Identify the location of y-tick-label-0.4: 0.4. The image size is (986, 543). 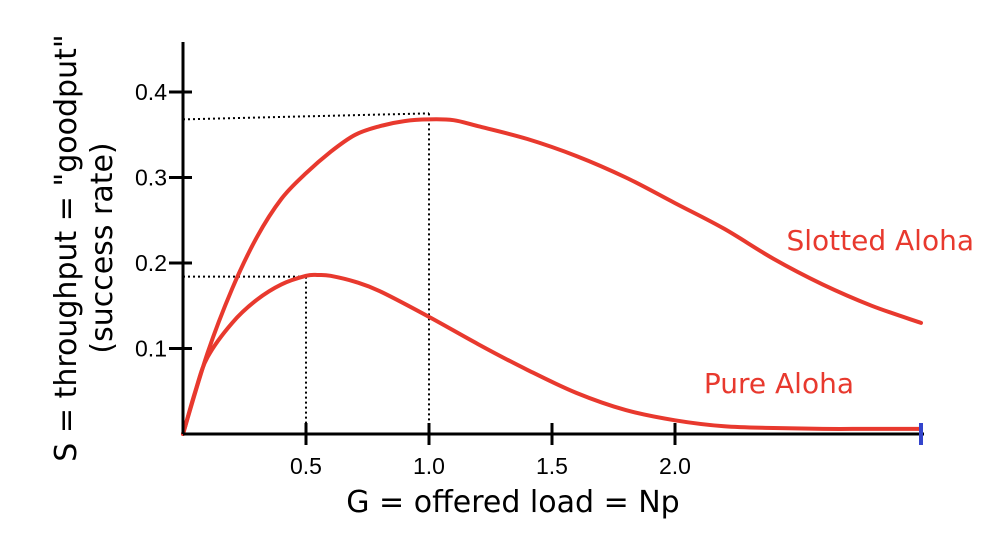
(151, 92).